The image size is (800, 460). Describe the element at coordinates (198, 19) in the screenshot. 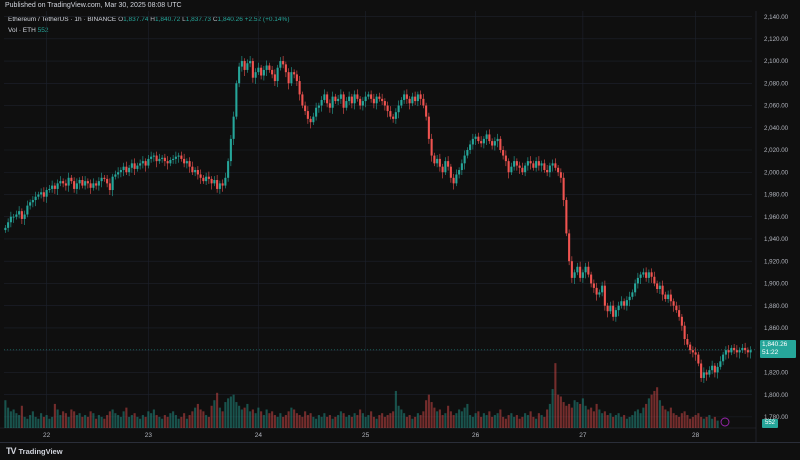

I see `low-value: 1,837.73` at that location.